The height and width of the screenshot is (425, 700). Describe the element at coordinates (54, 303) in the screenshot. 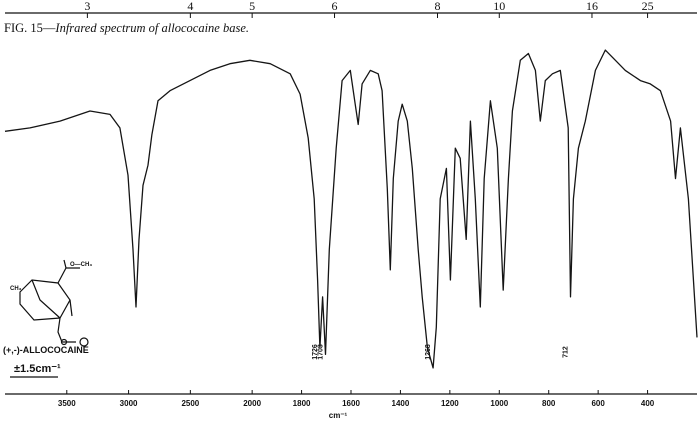

I see `structure` at that location.